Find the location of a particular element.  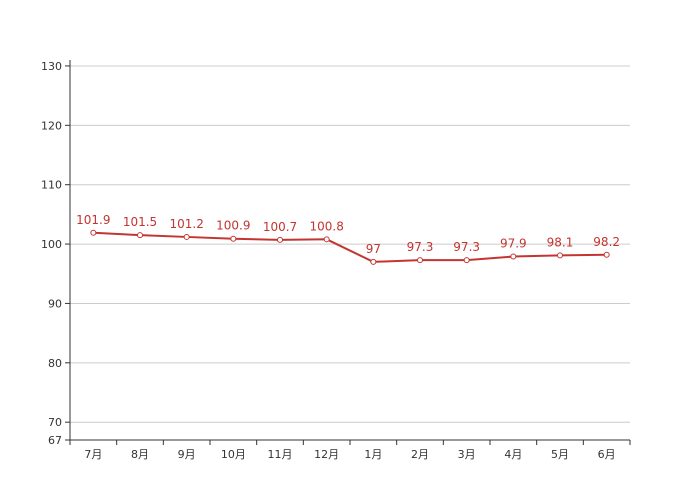

data-label: 97.9 is located at coordinates (513, 244).